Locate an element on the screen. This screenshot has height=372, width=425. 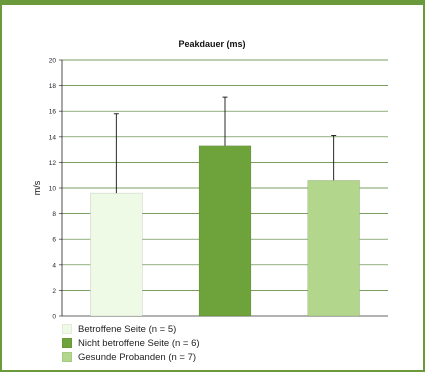
y-tick-label: 4 is located at coordinates (54, 265).